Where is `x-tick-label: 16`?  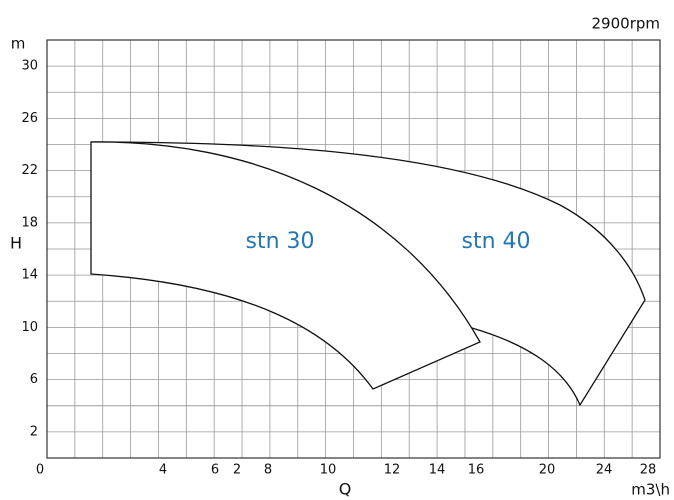 x-tick-label: 16 is located at coordinates (476, 470).